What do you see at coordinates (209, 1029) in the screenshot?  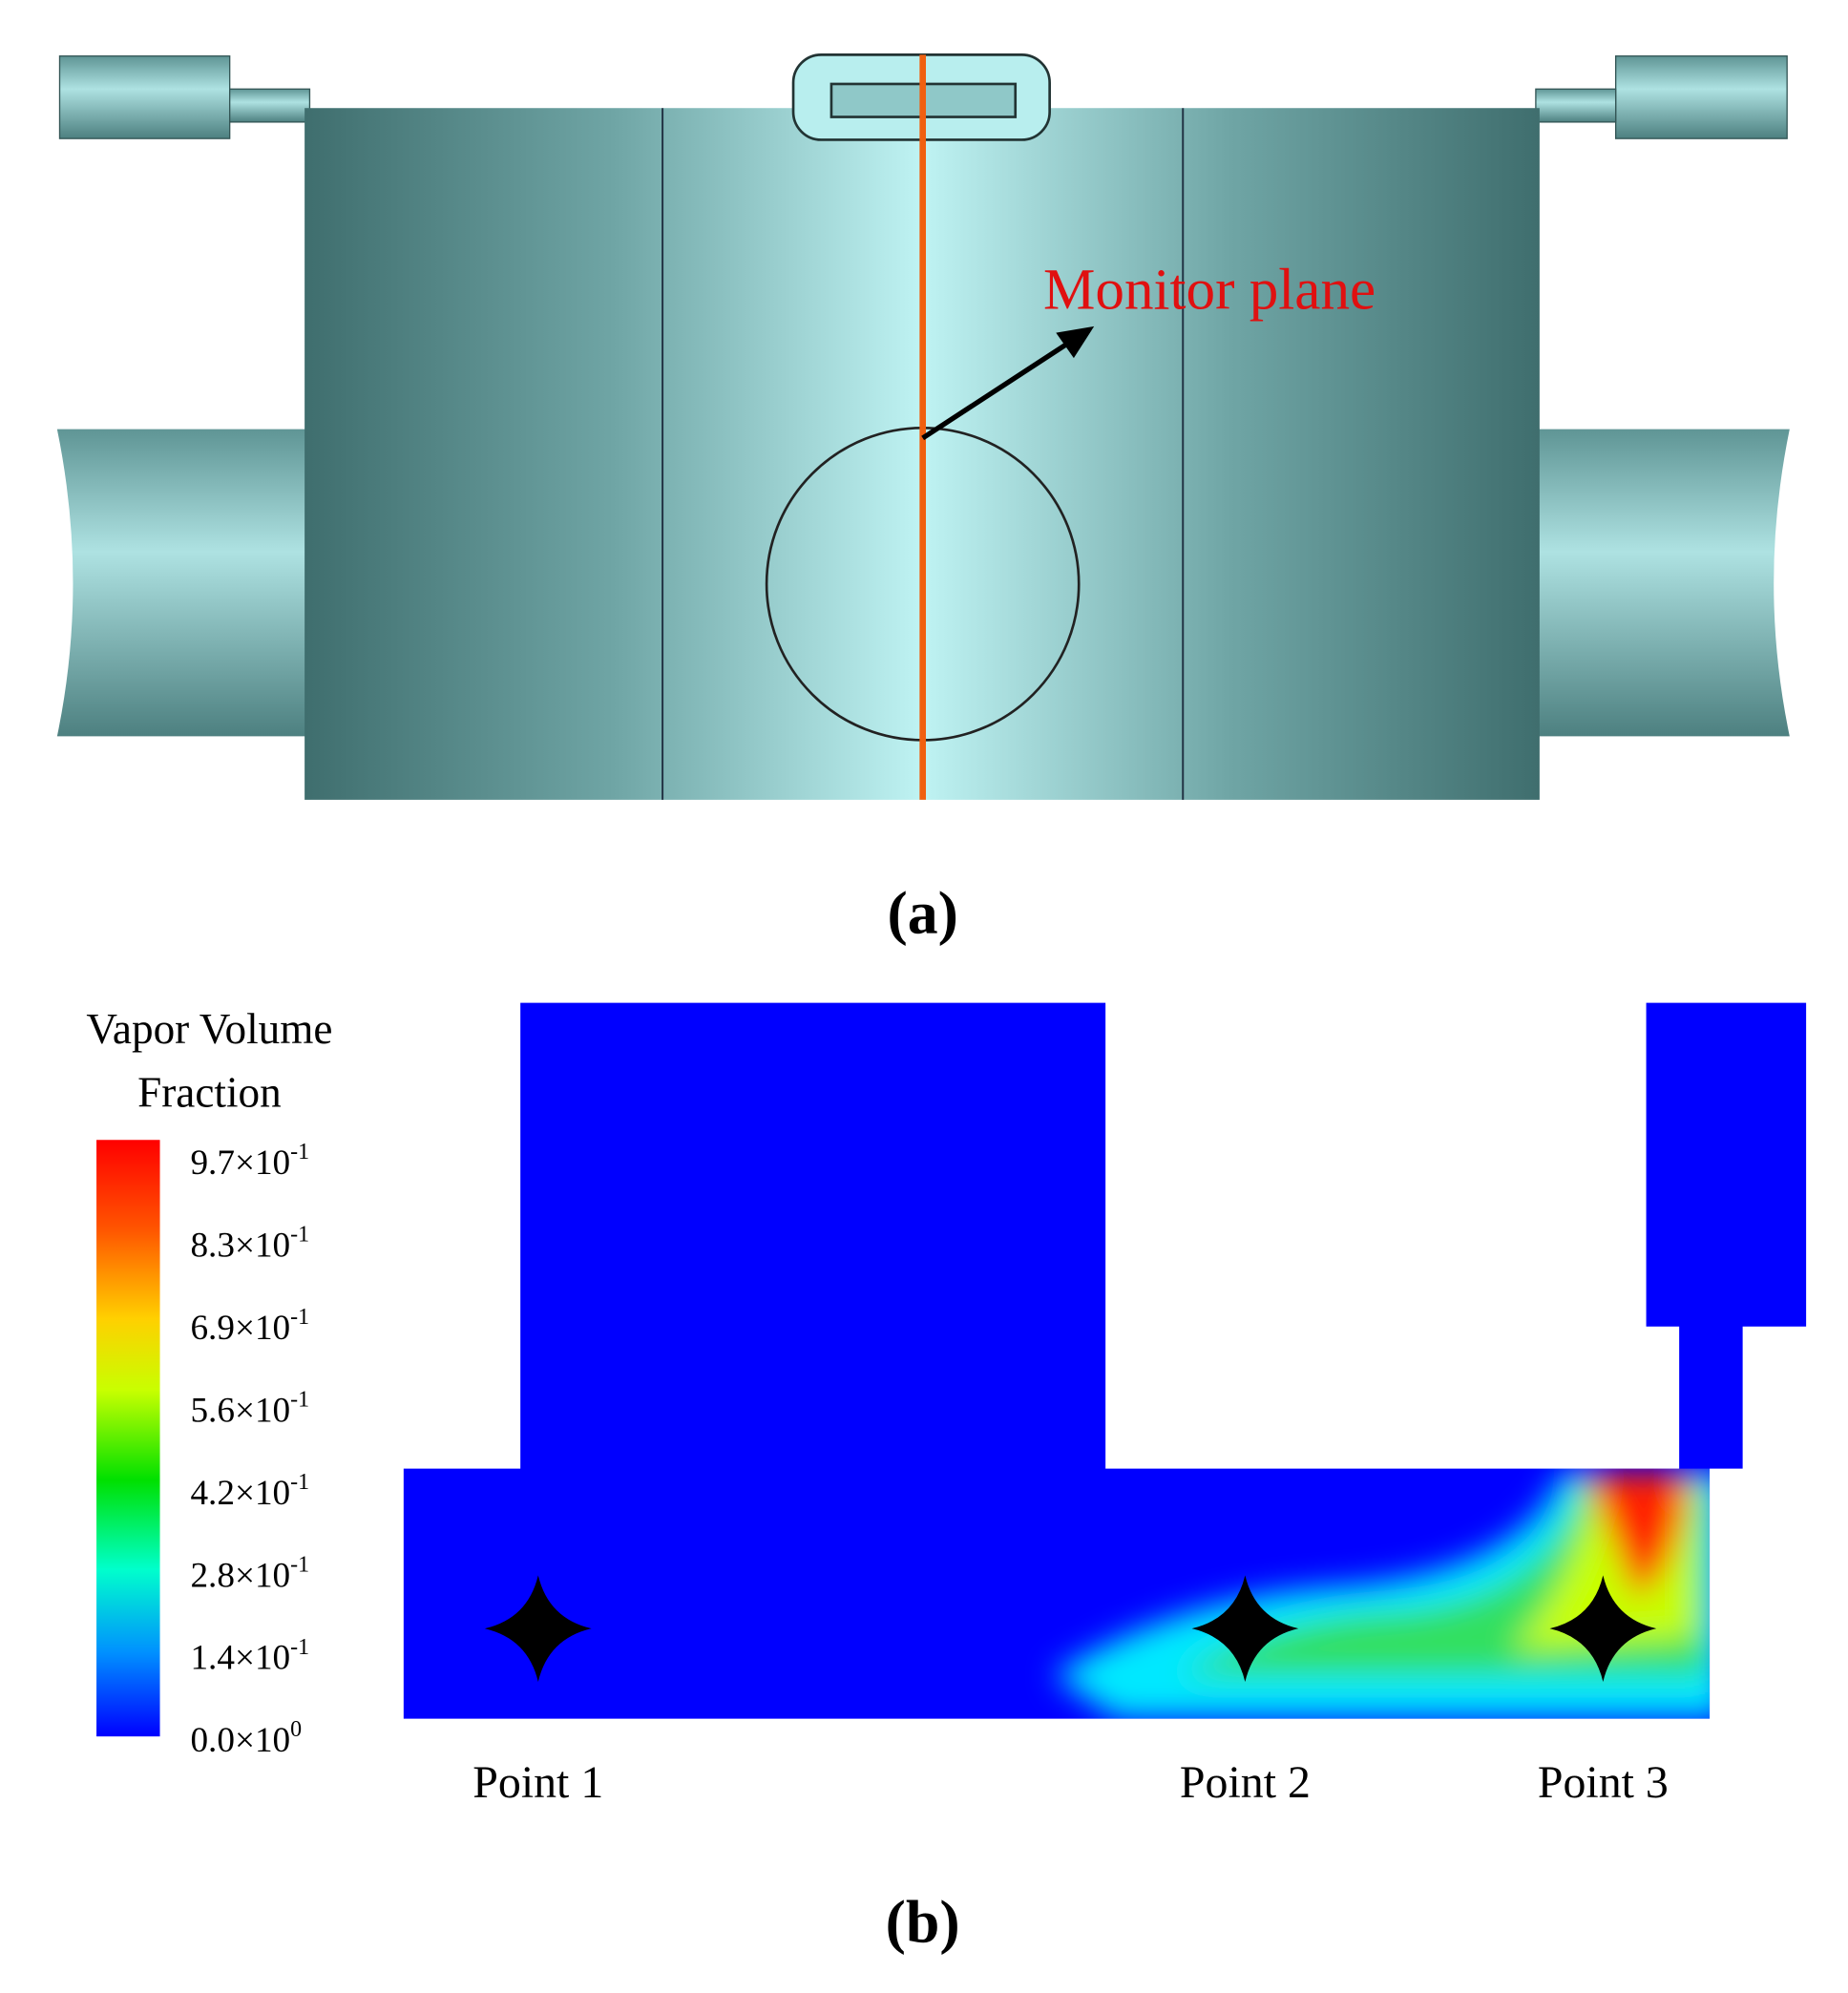 I see `colorbar-title: Vapor Volume` at bounding box center [209, 1029].